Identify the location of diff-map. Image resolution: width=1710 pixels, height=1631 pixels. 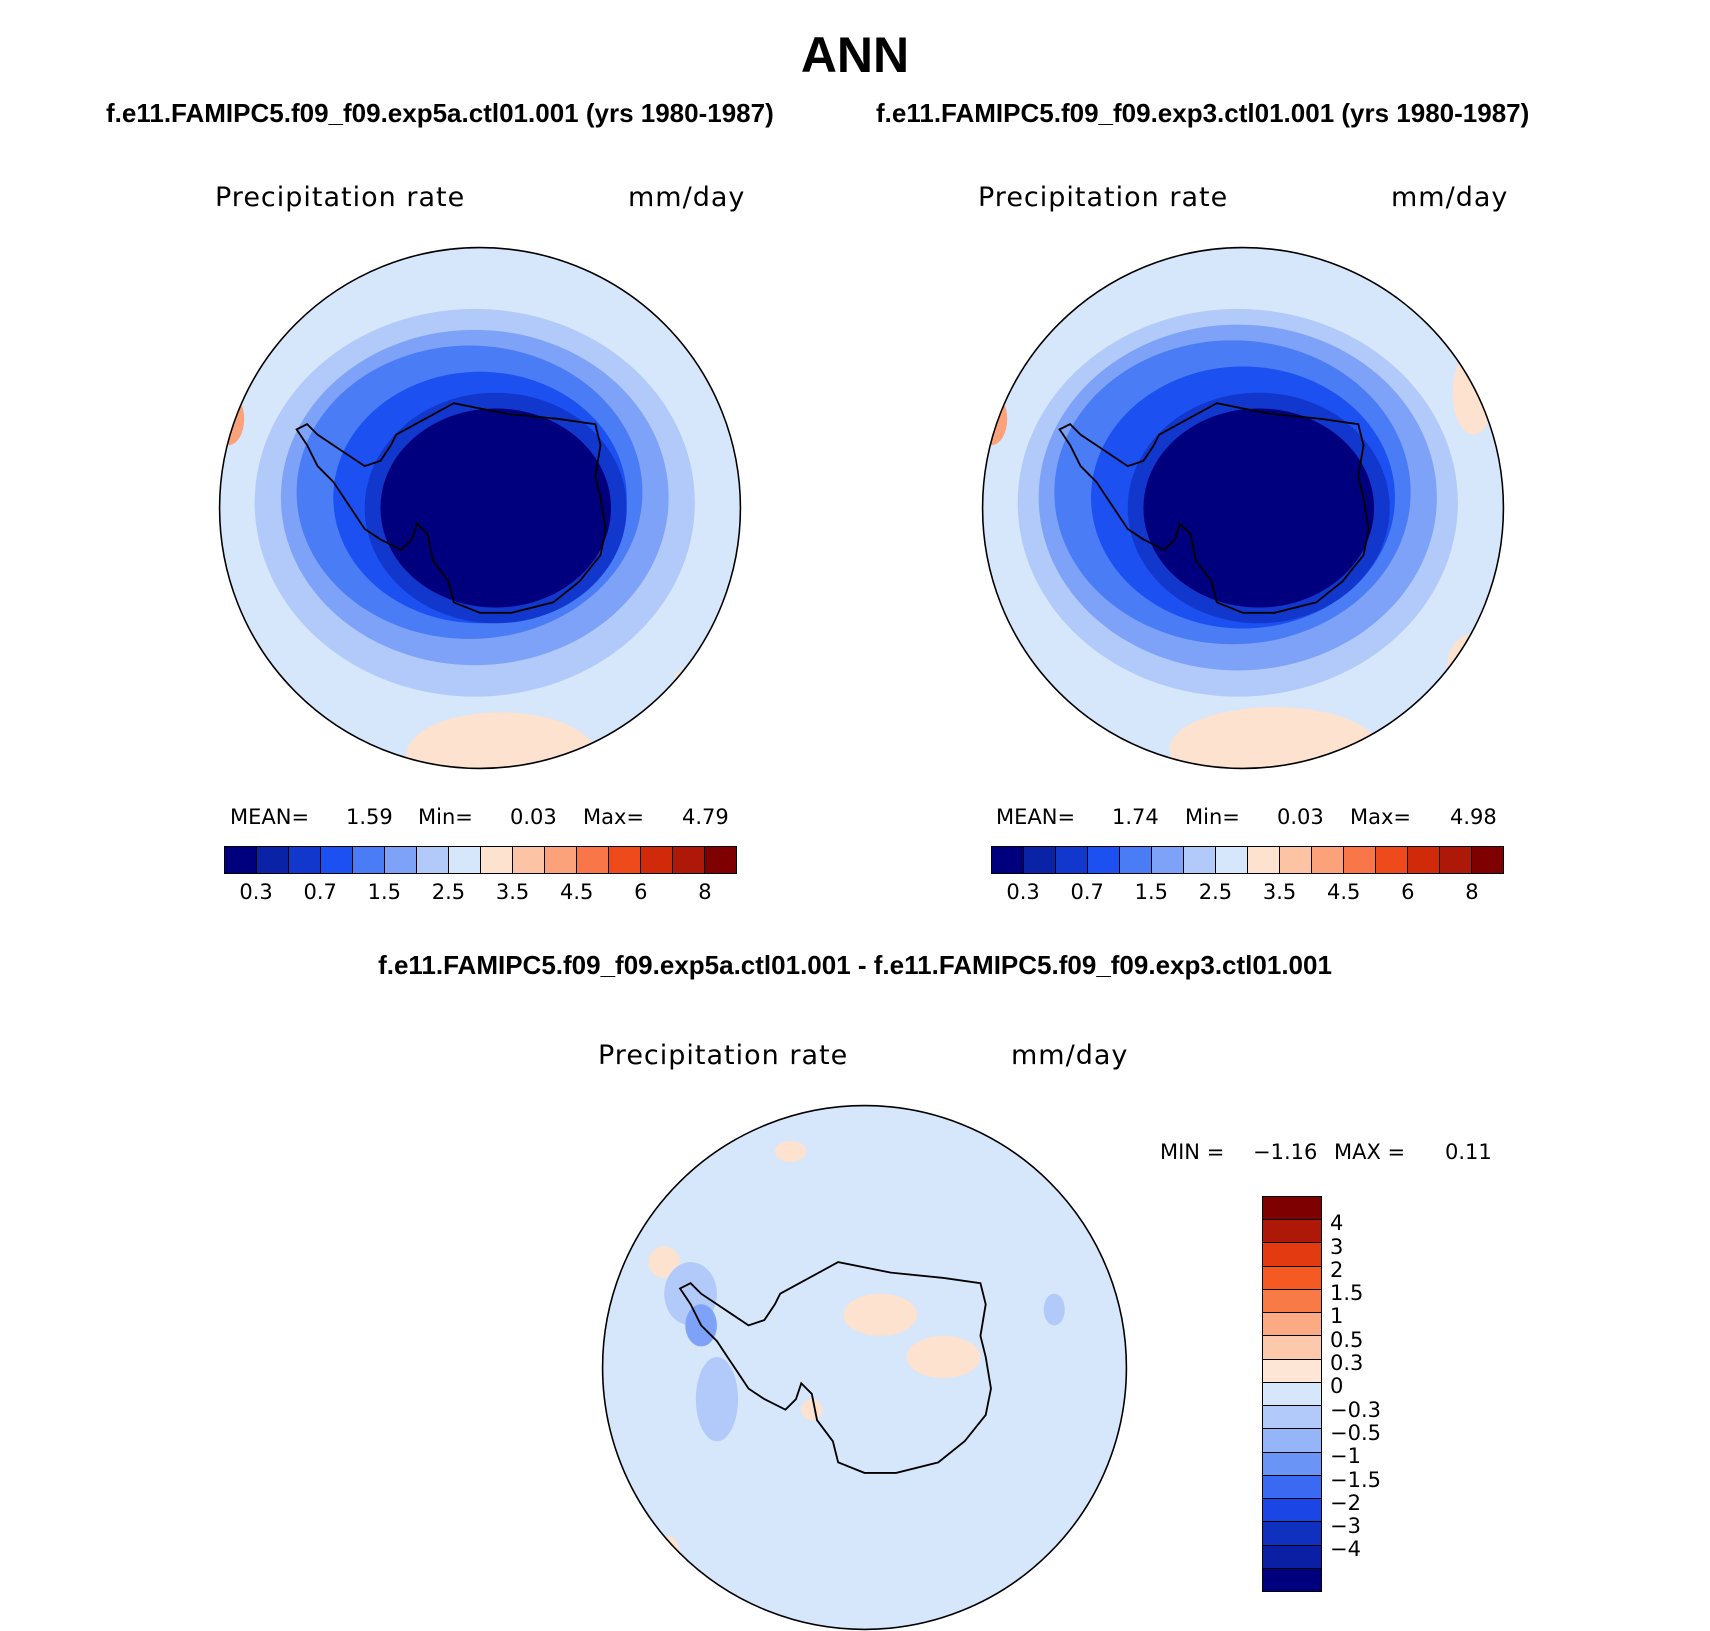
(864, 1367).